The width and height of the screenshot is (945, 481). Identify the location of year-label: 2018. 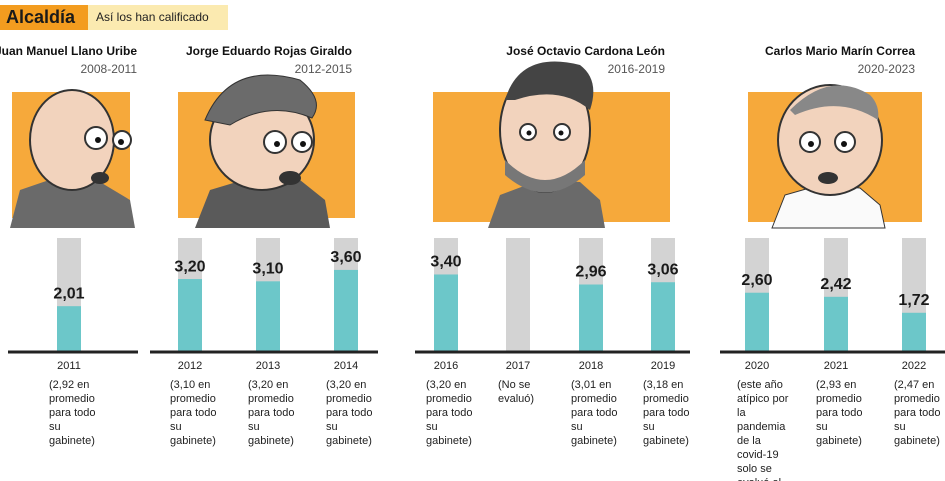
(591, 366).